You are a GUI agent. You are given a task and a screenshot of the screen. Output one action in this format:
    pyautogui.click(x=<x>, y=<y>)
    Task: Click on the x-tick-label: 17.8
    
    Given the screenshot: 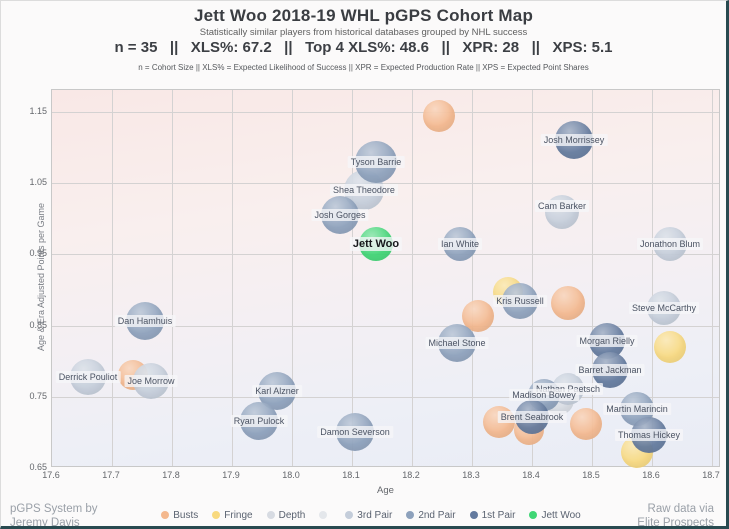 What is the action you would take?
    pyautogui.click(x=171, y=475)
    